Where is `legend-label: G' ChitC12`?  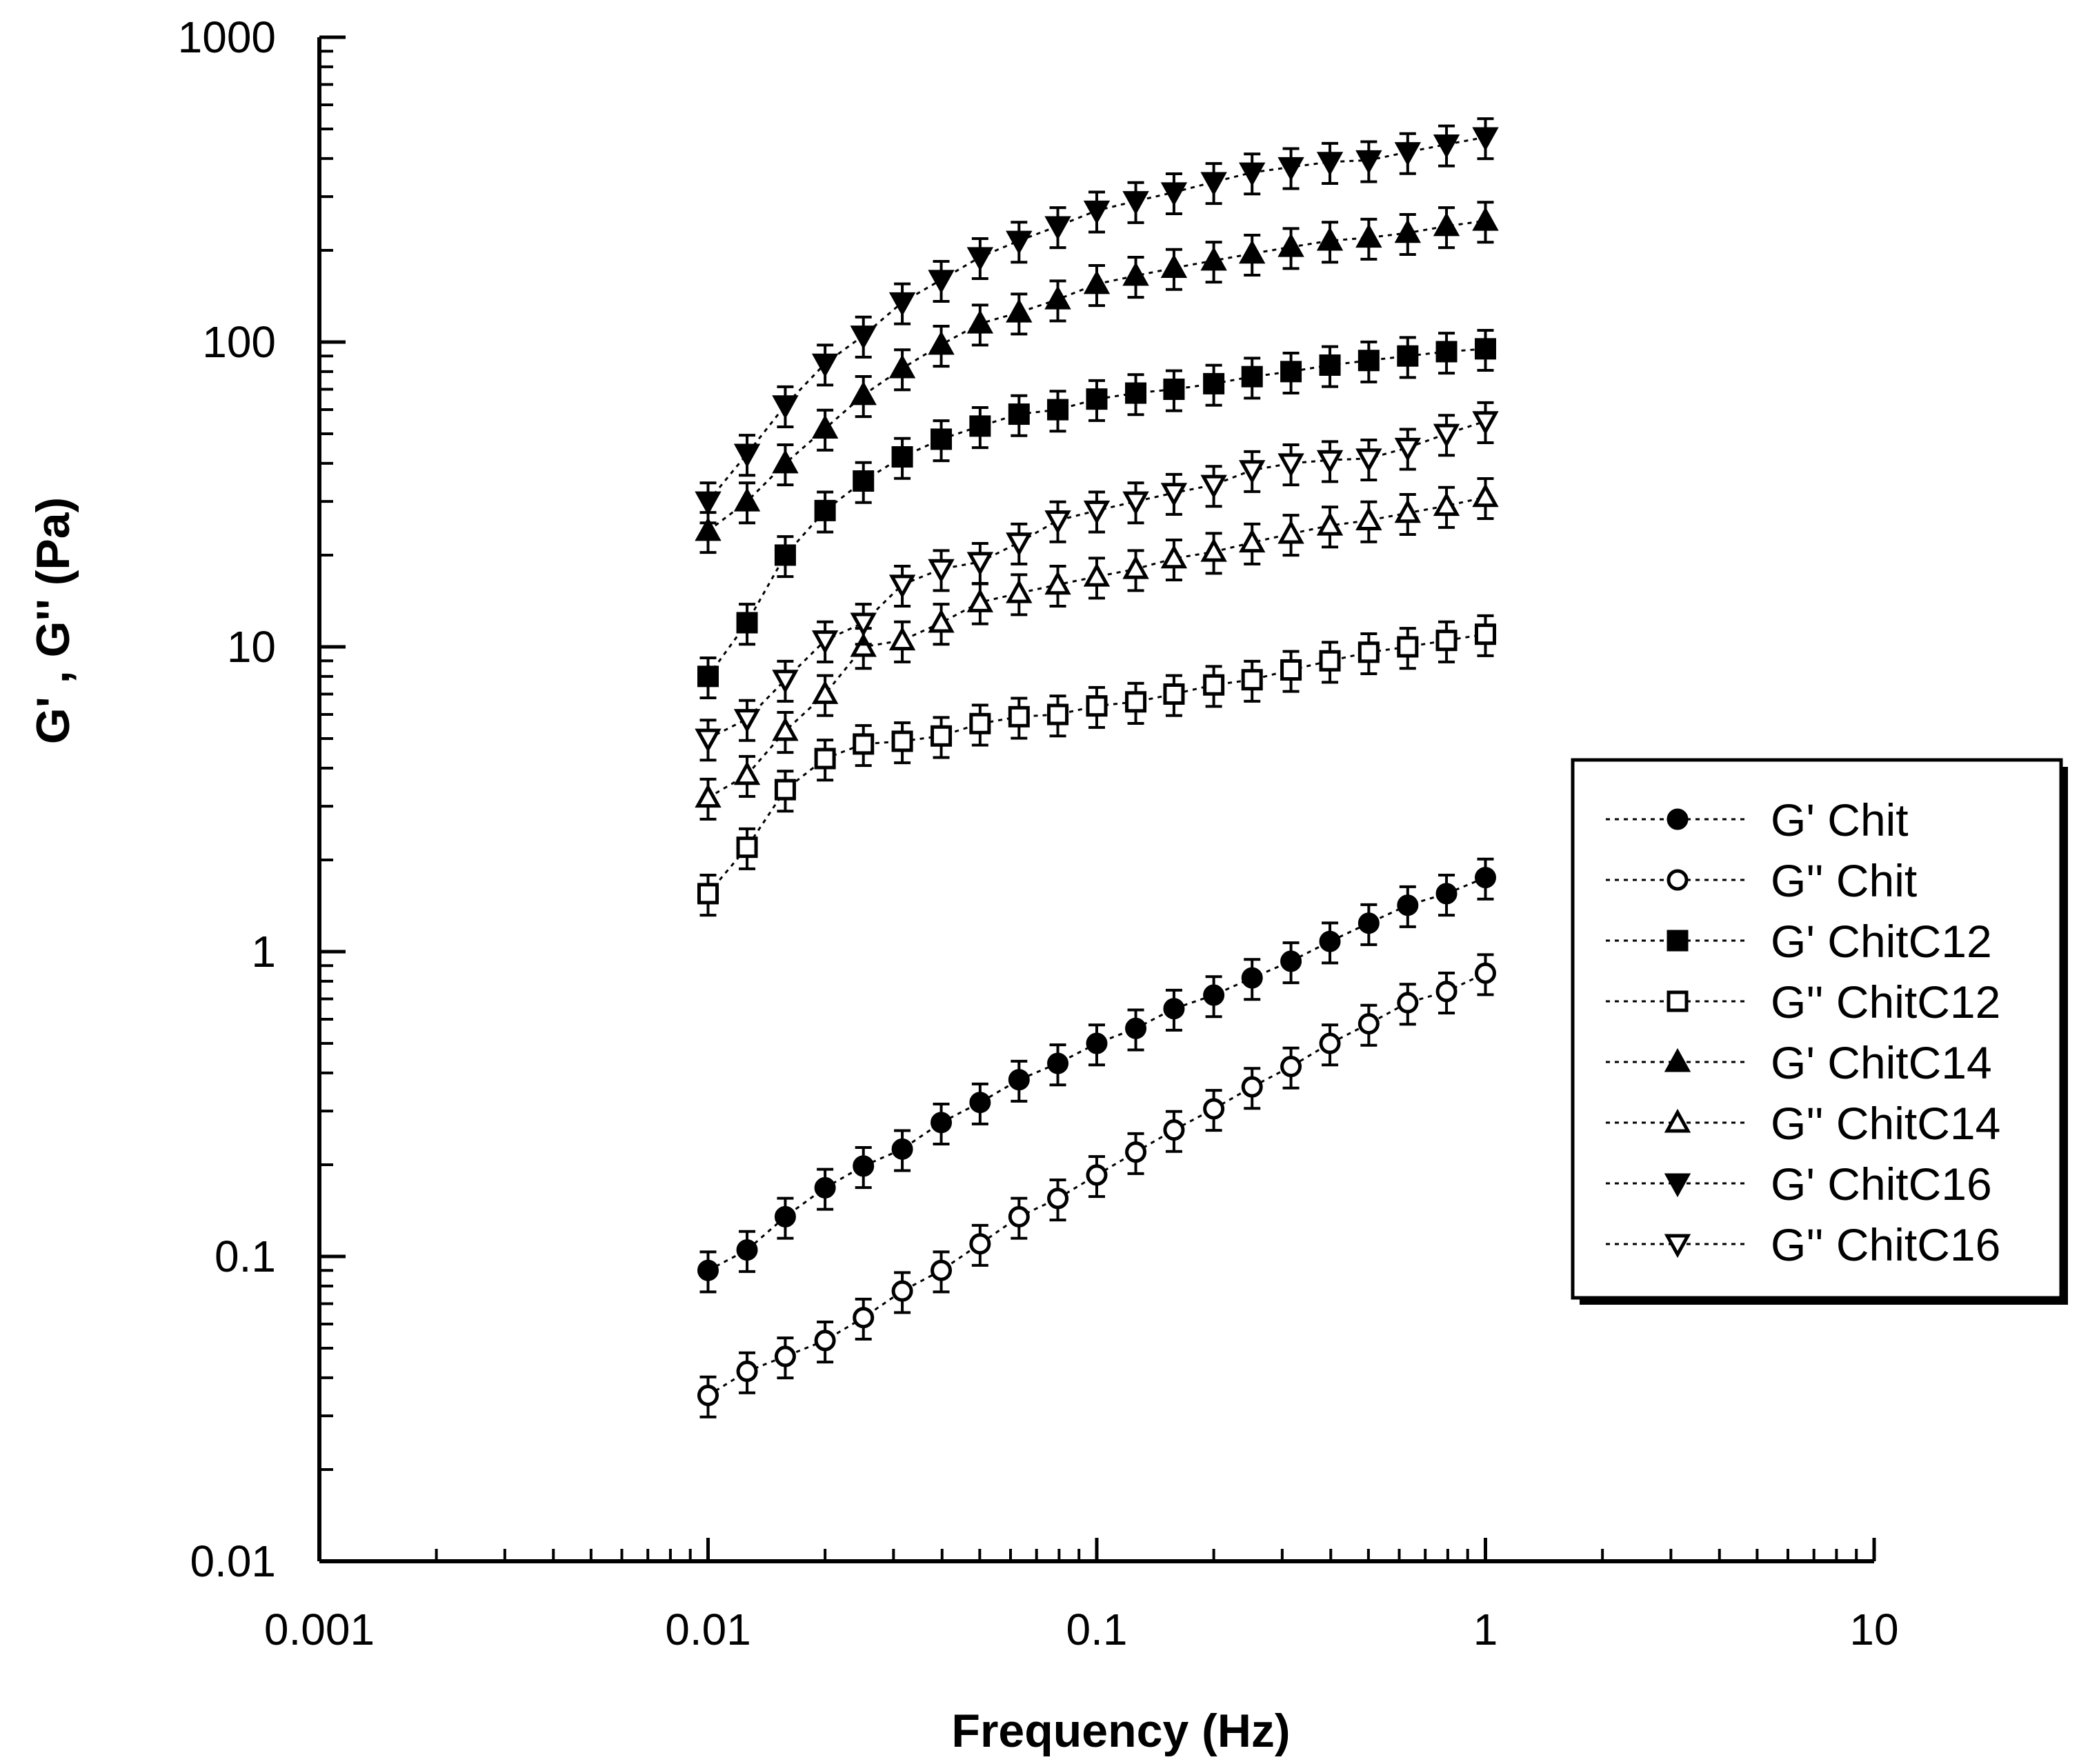 legend-label: G' ChitC12 is located at coordinates (1881, 941).